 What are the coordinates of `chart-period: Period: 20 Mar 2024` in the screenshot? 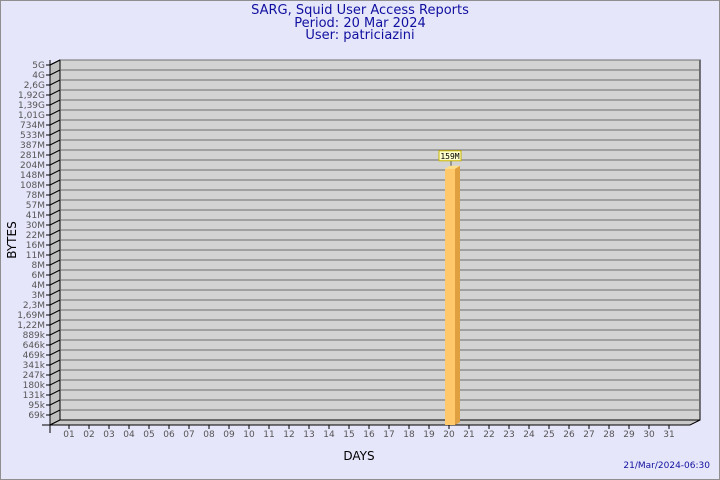 It's located at (360, 23).